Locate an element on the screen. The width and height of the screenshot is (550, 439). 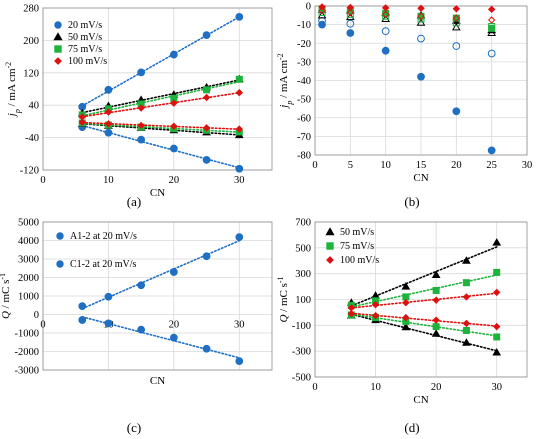
legend-label: C1-2 at 20 mV/s is located at coordinates (103, 264).